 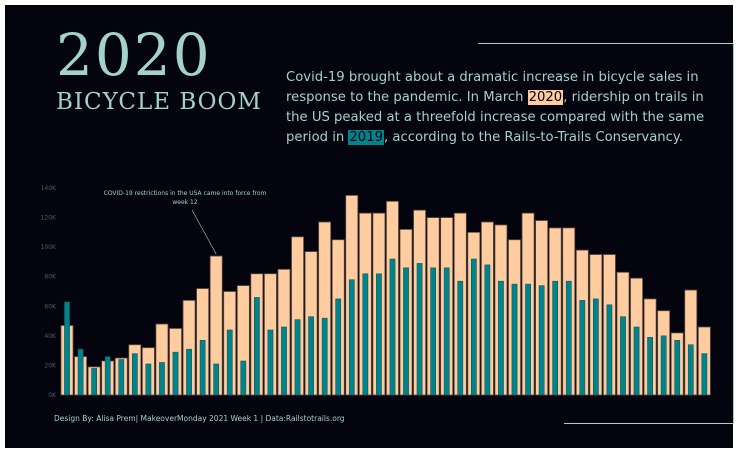 What do you see at coordinates (134, 55) in the screenshot?
I see `title-year: 2020` at bounding box center [134, 55].